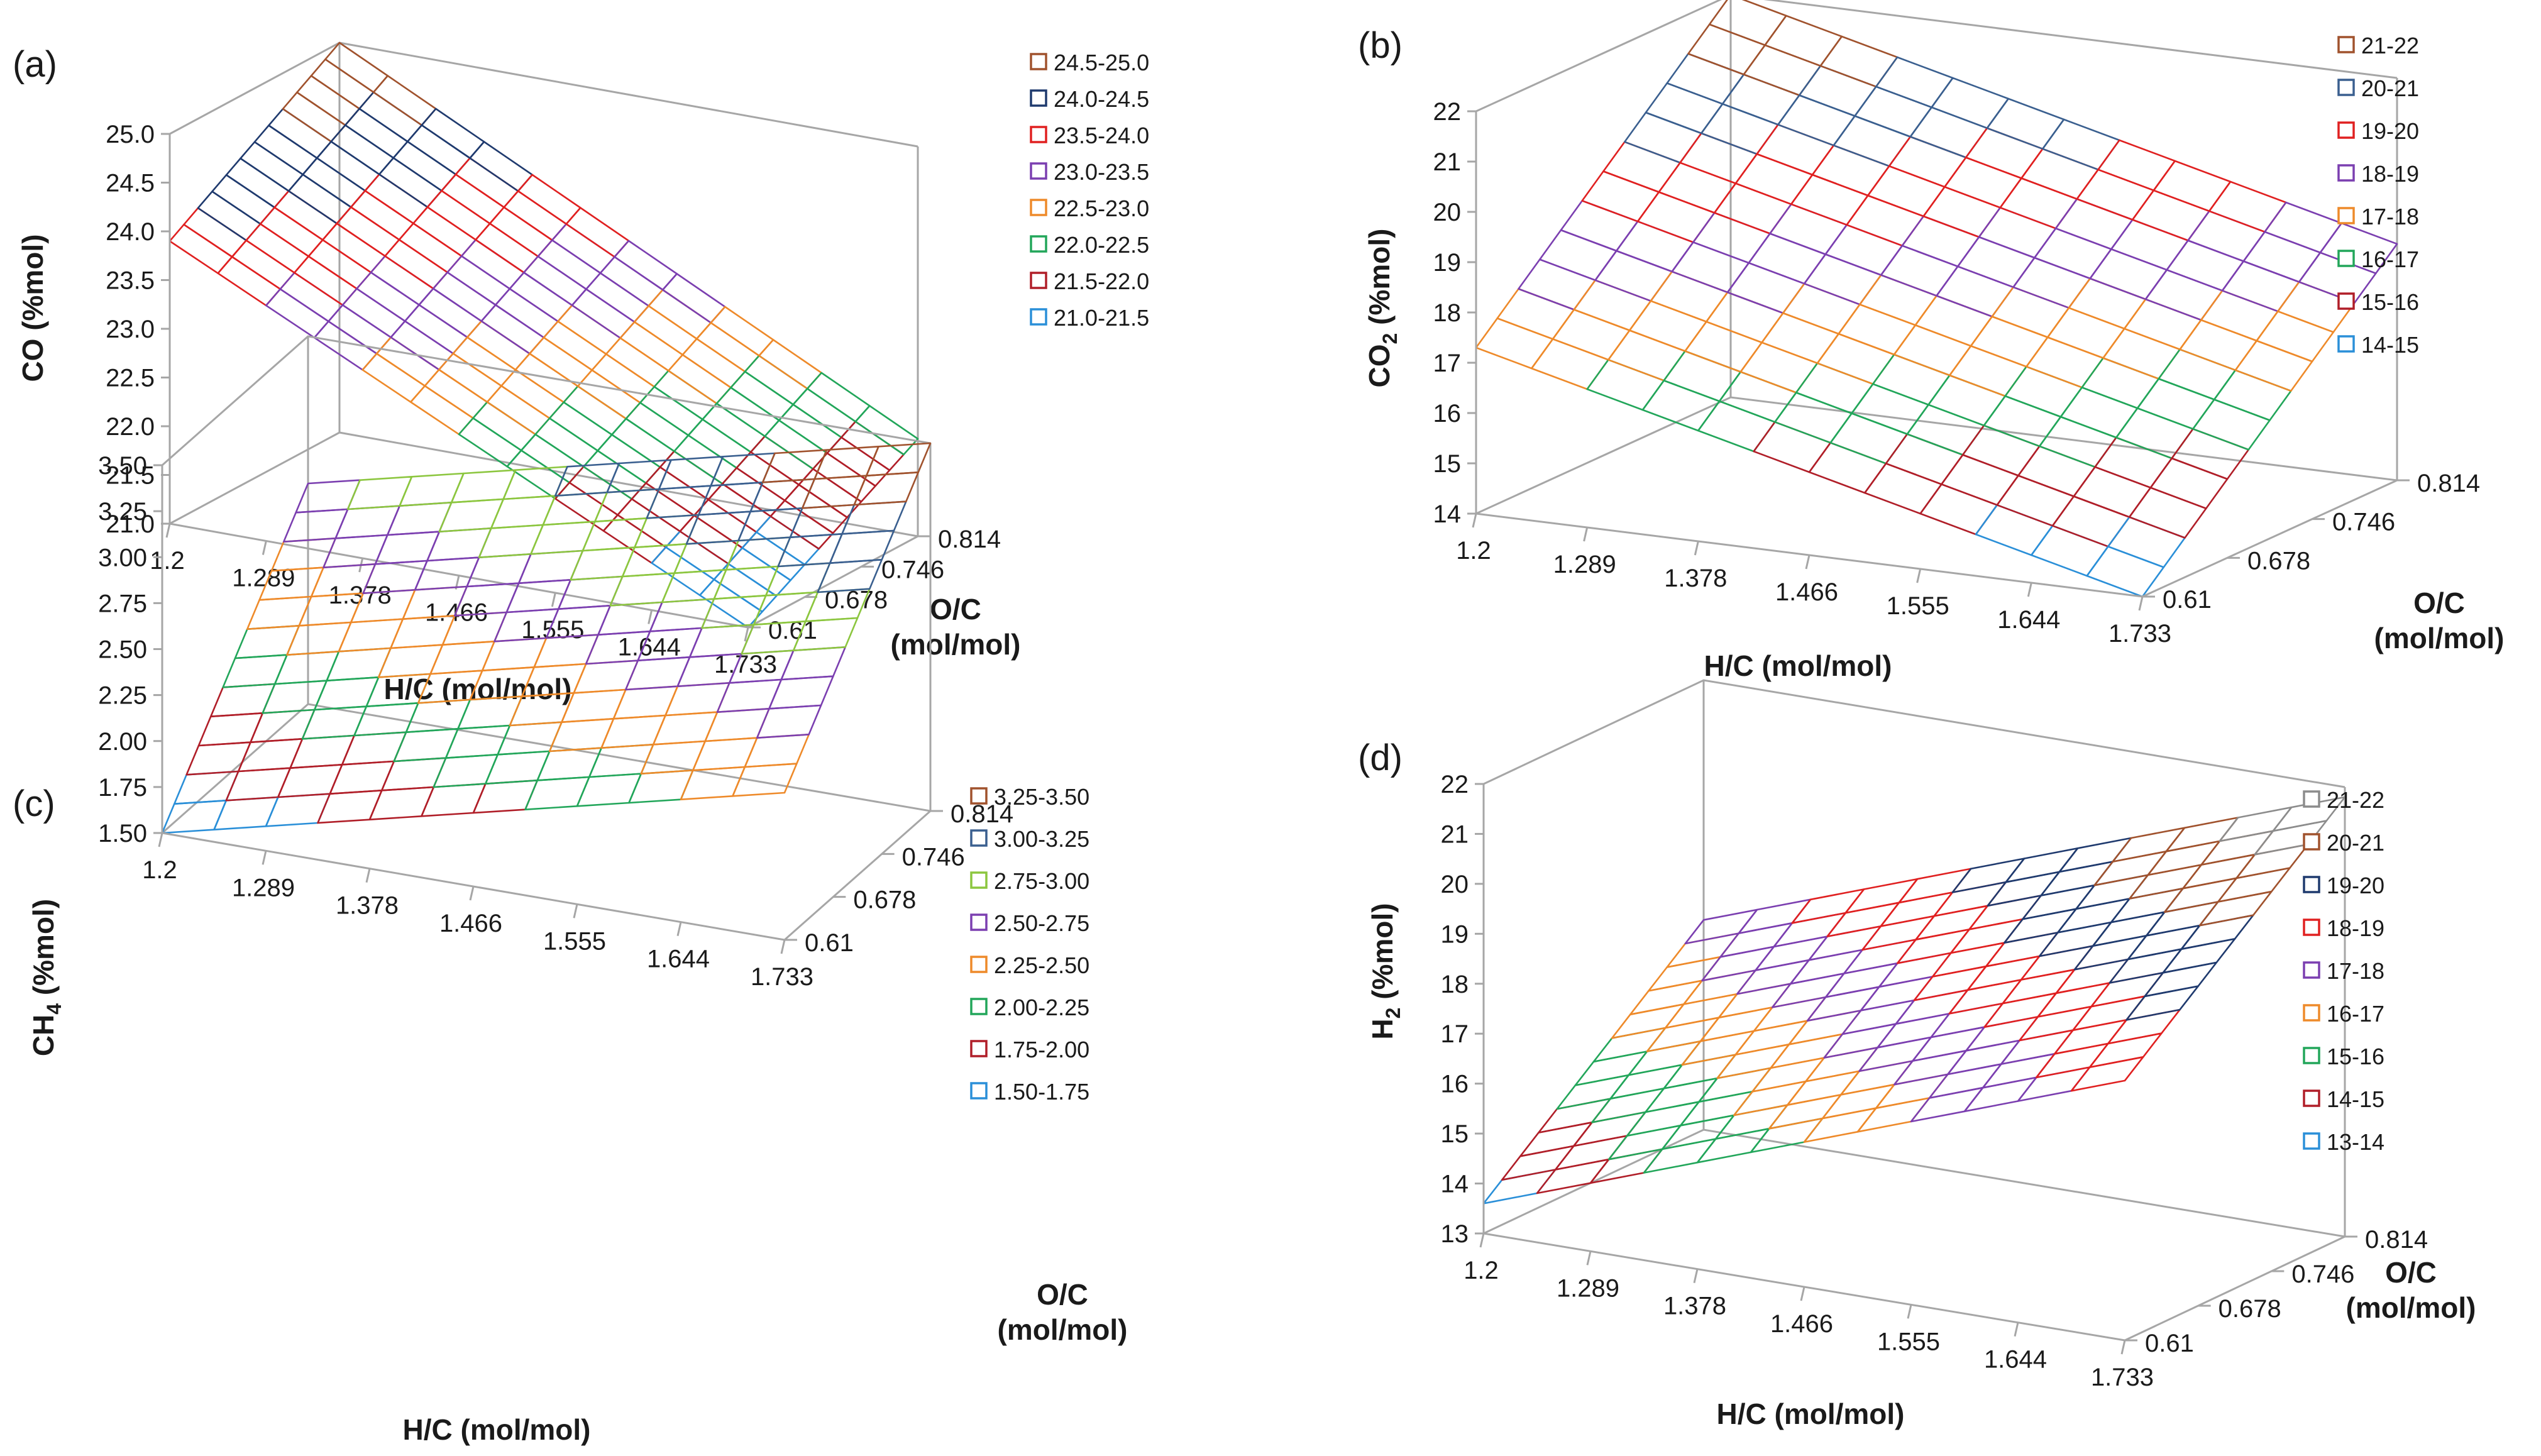 The height and width of the screenshot is (1456, 2541). I want to click on z-tick-label: 19, so click(1455, 934).